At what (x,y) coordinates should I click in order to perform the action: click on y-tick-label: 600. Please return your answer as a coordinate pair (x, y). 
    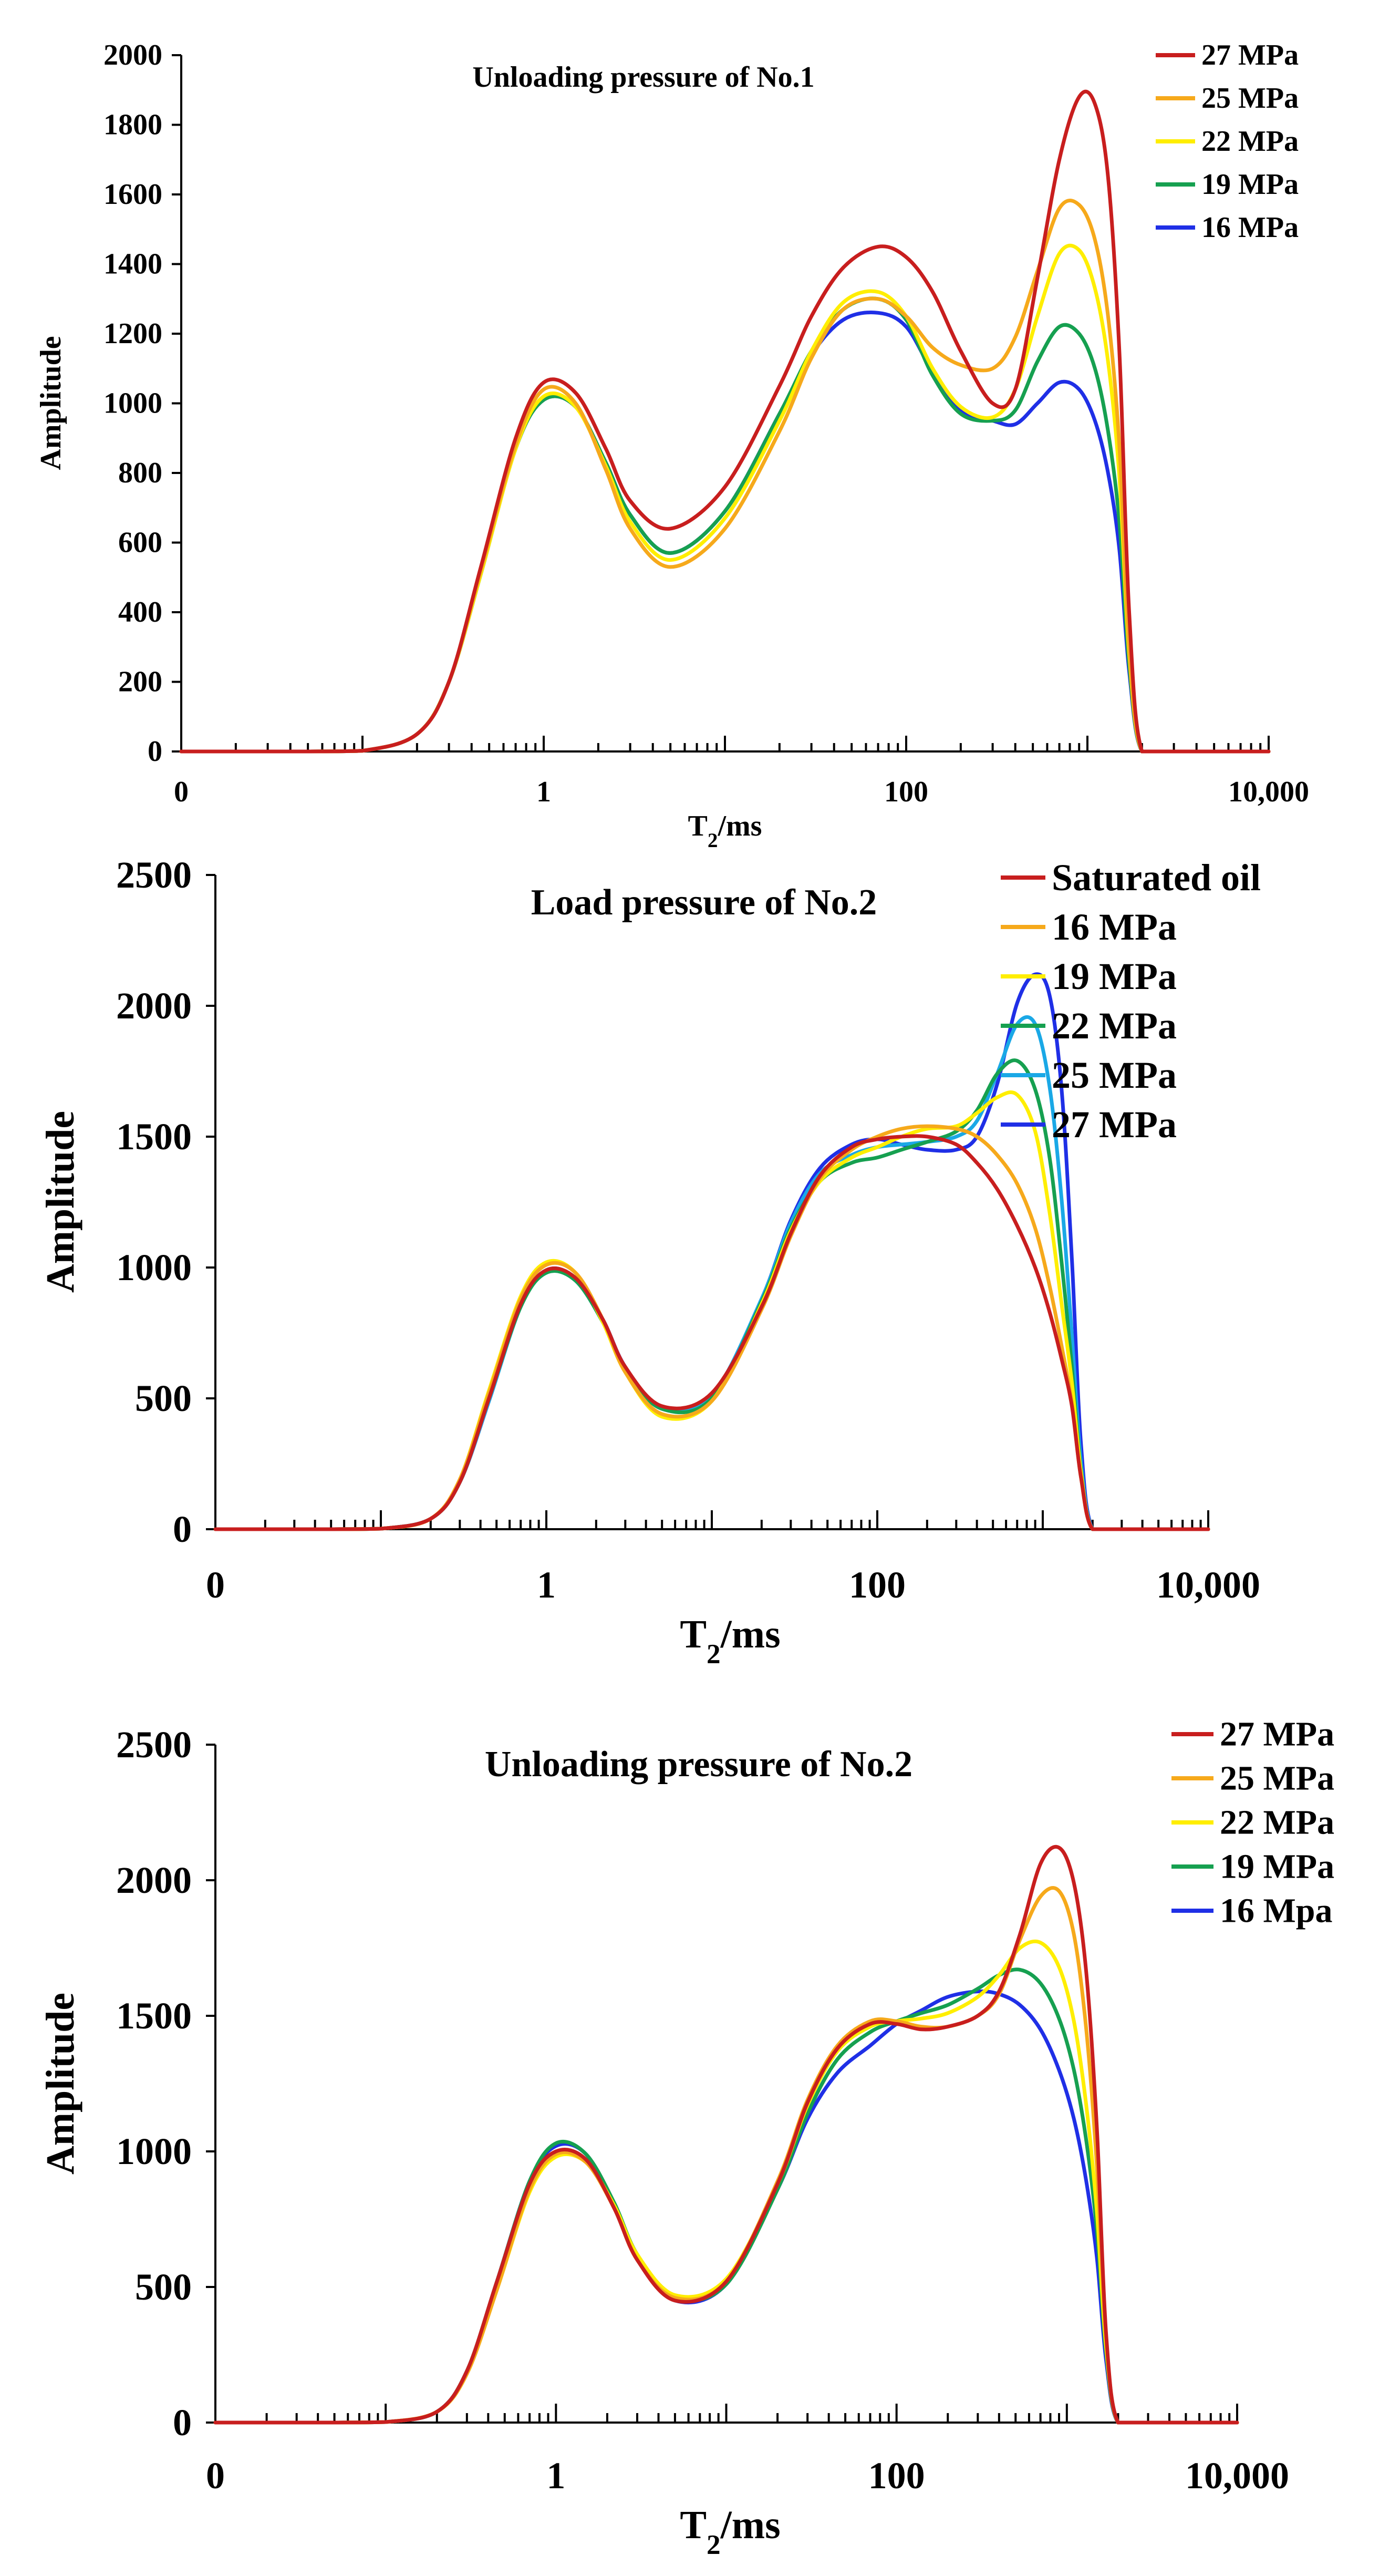
    Looking at the image, I should click on (140, 543).